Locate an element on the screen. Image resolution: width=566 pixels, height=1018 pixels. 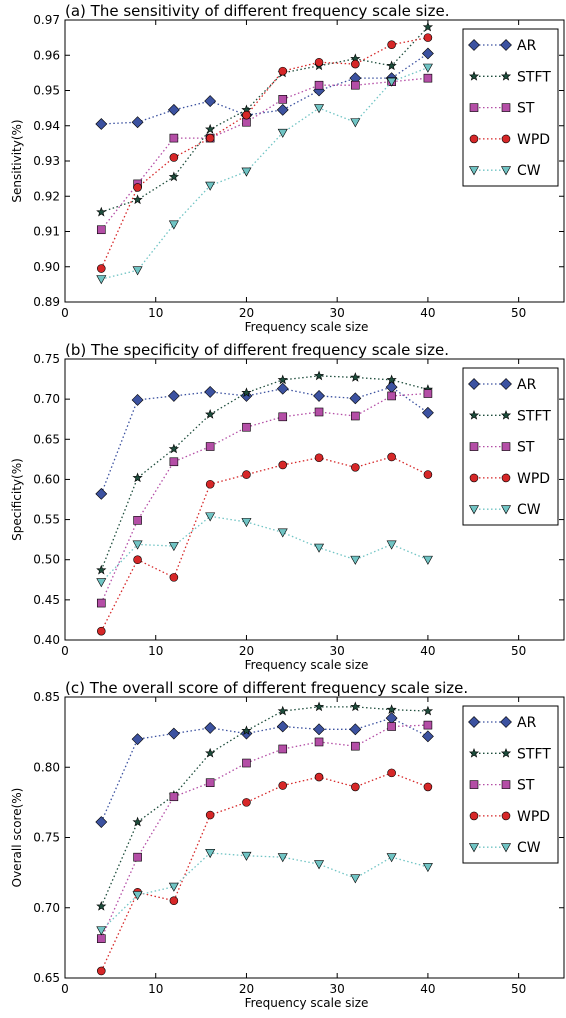
series-cw is located at coordinates (264, 892).